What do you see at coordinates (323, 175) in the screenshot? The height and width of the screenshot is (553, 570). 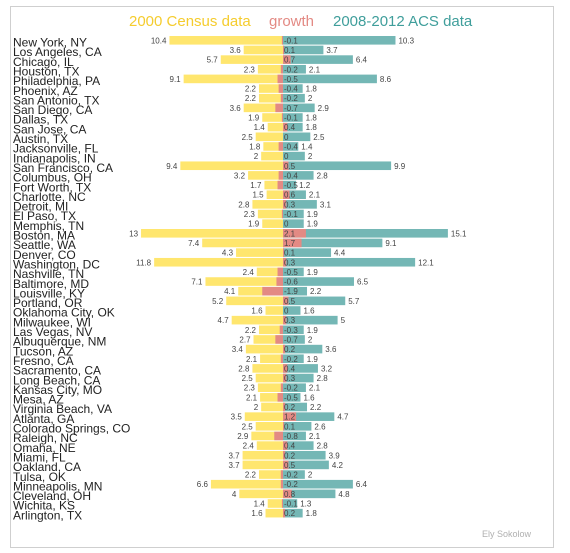 I see `acs-value-label: 2.8` at bounding box center [323, 175].